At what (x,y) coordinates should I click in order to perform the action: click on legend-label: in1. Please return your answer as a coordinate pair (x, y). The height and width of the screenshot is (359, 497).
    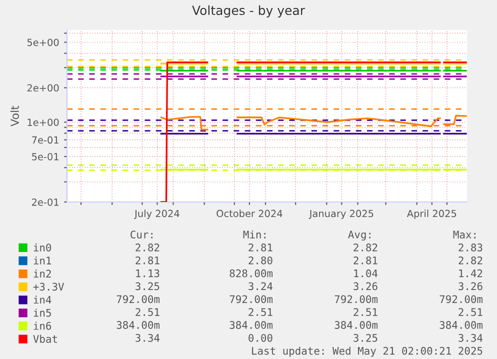
    Looking at the image, I should click on (43, 260).